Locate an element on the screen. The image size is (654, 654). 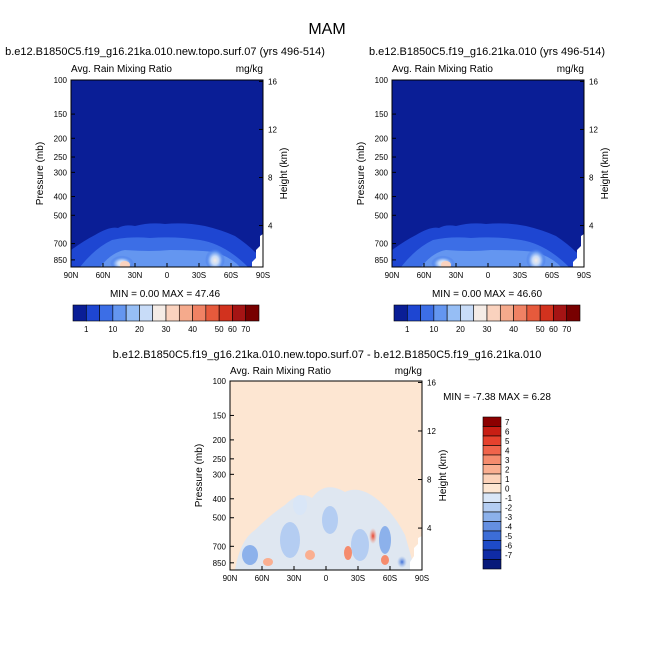
panel-right-height-tick-label: 12 is located at coordinates (593, 129).